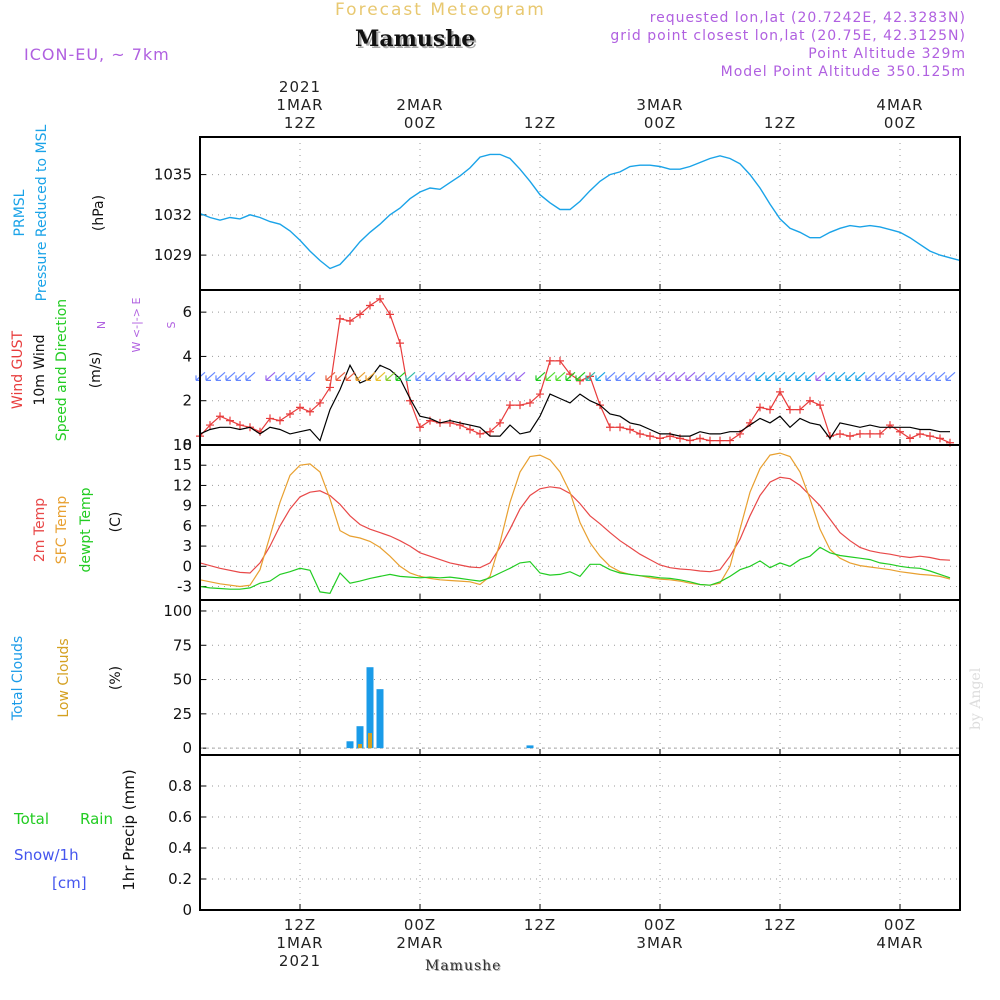 The height and width of the screenshot is (1000, 1000). I want to click on sfc-temp-label: SFC Temp, so click(62, 530).